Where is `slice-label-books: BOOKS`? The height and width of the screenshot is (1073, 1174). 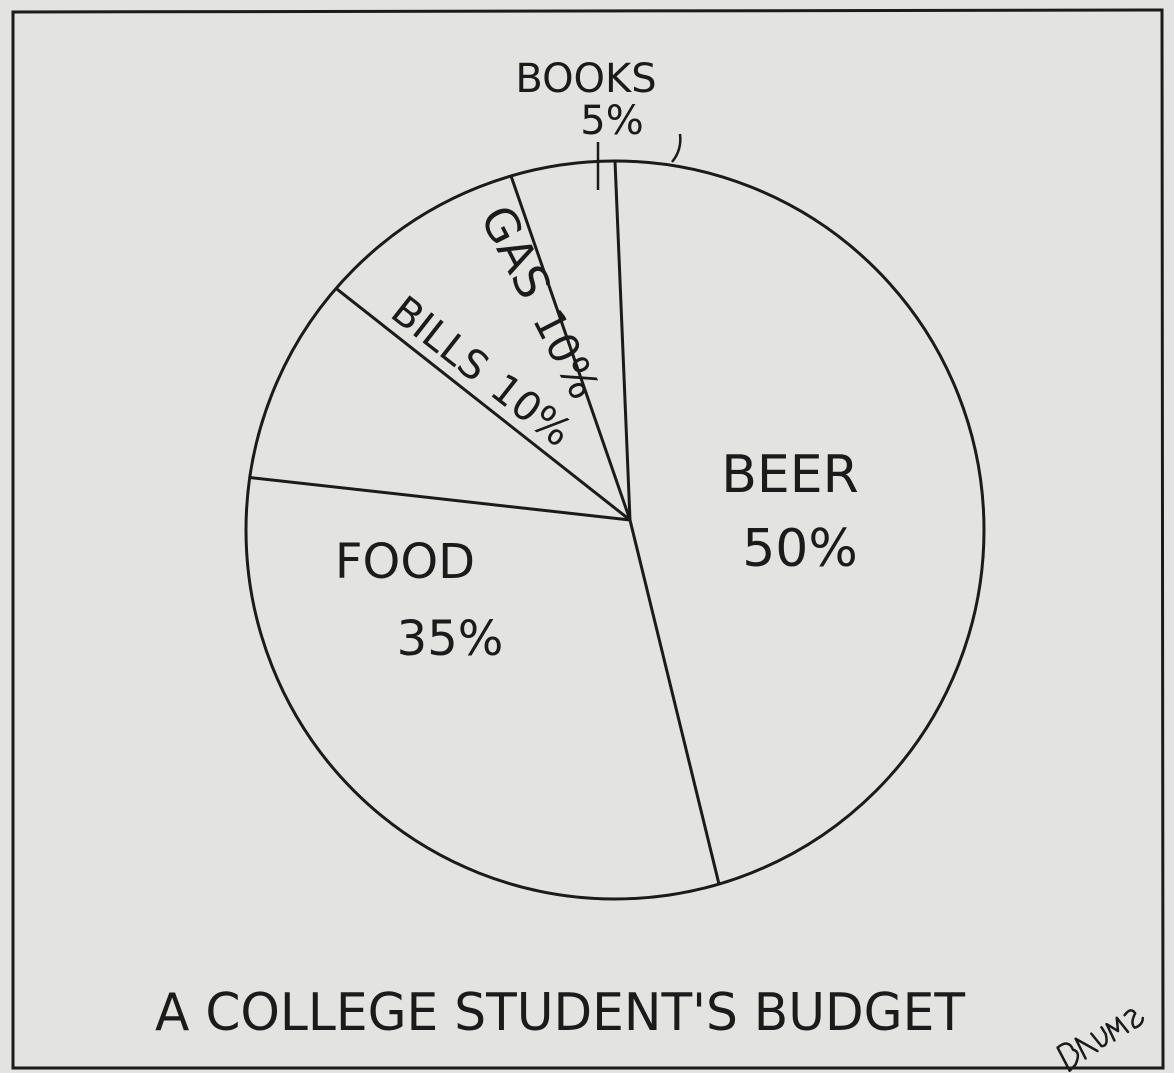 slice-label-books: BOOKS is located at coordinates (585, 79).